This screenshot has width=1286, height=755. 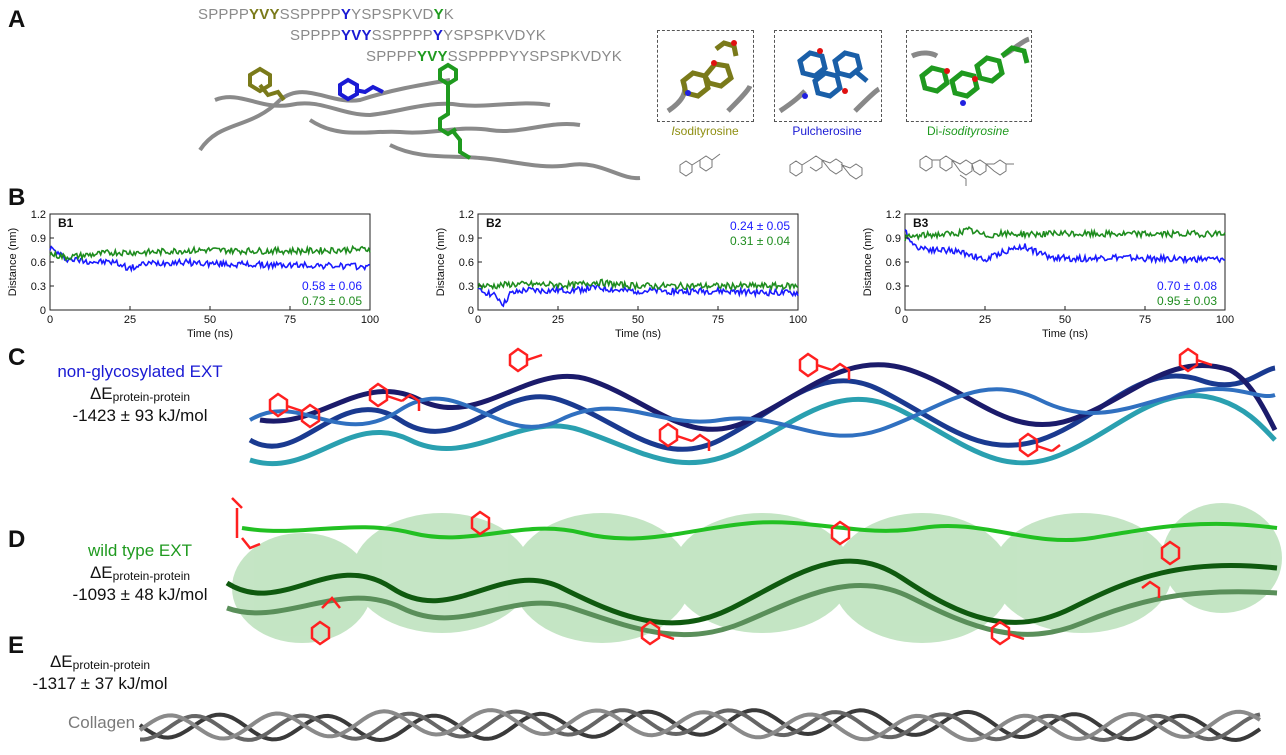 I want to click on collagen-strand, so click(x=700, y=725).